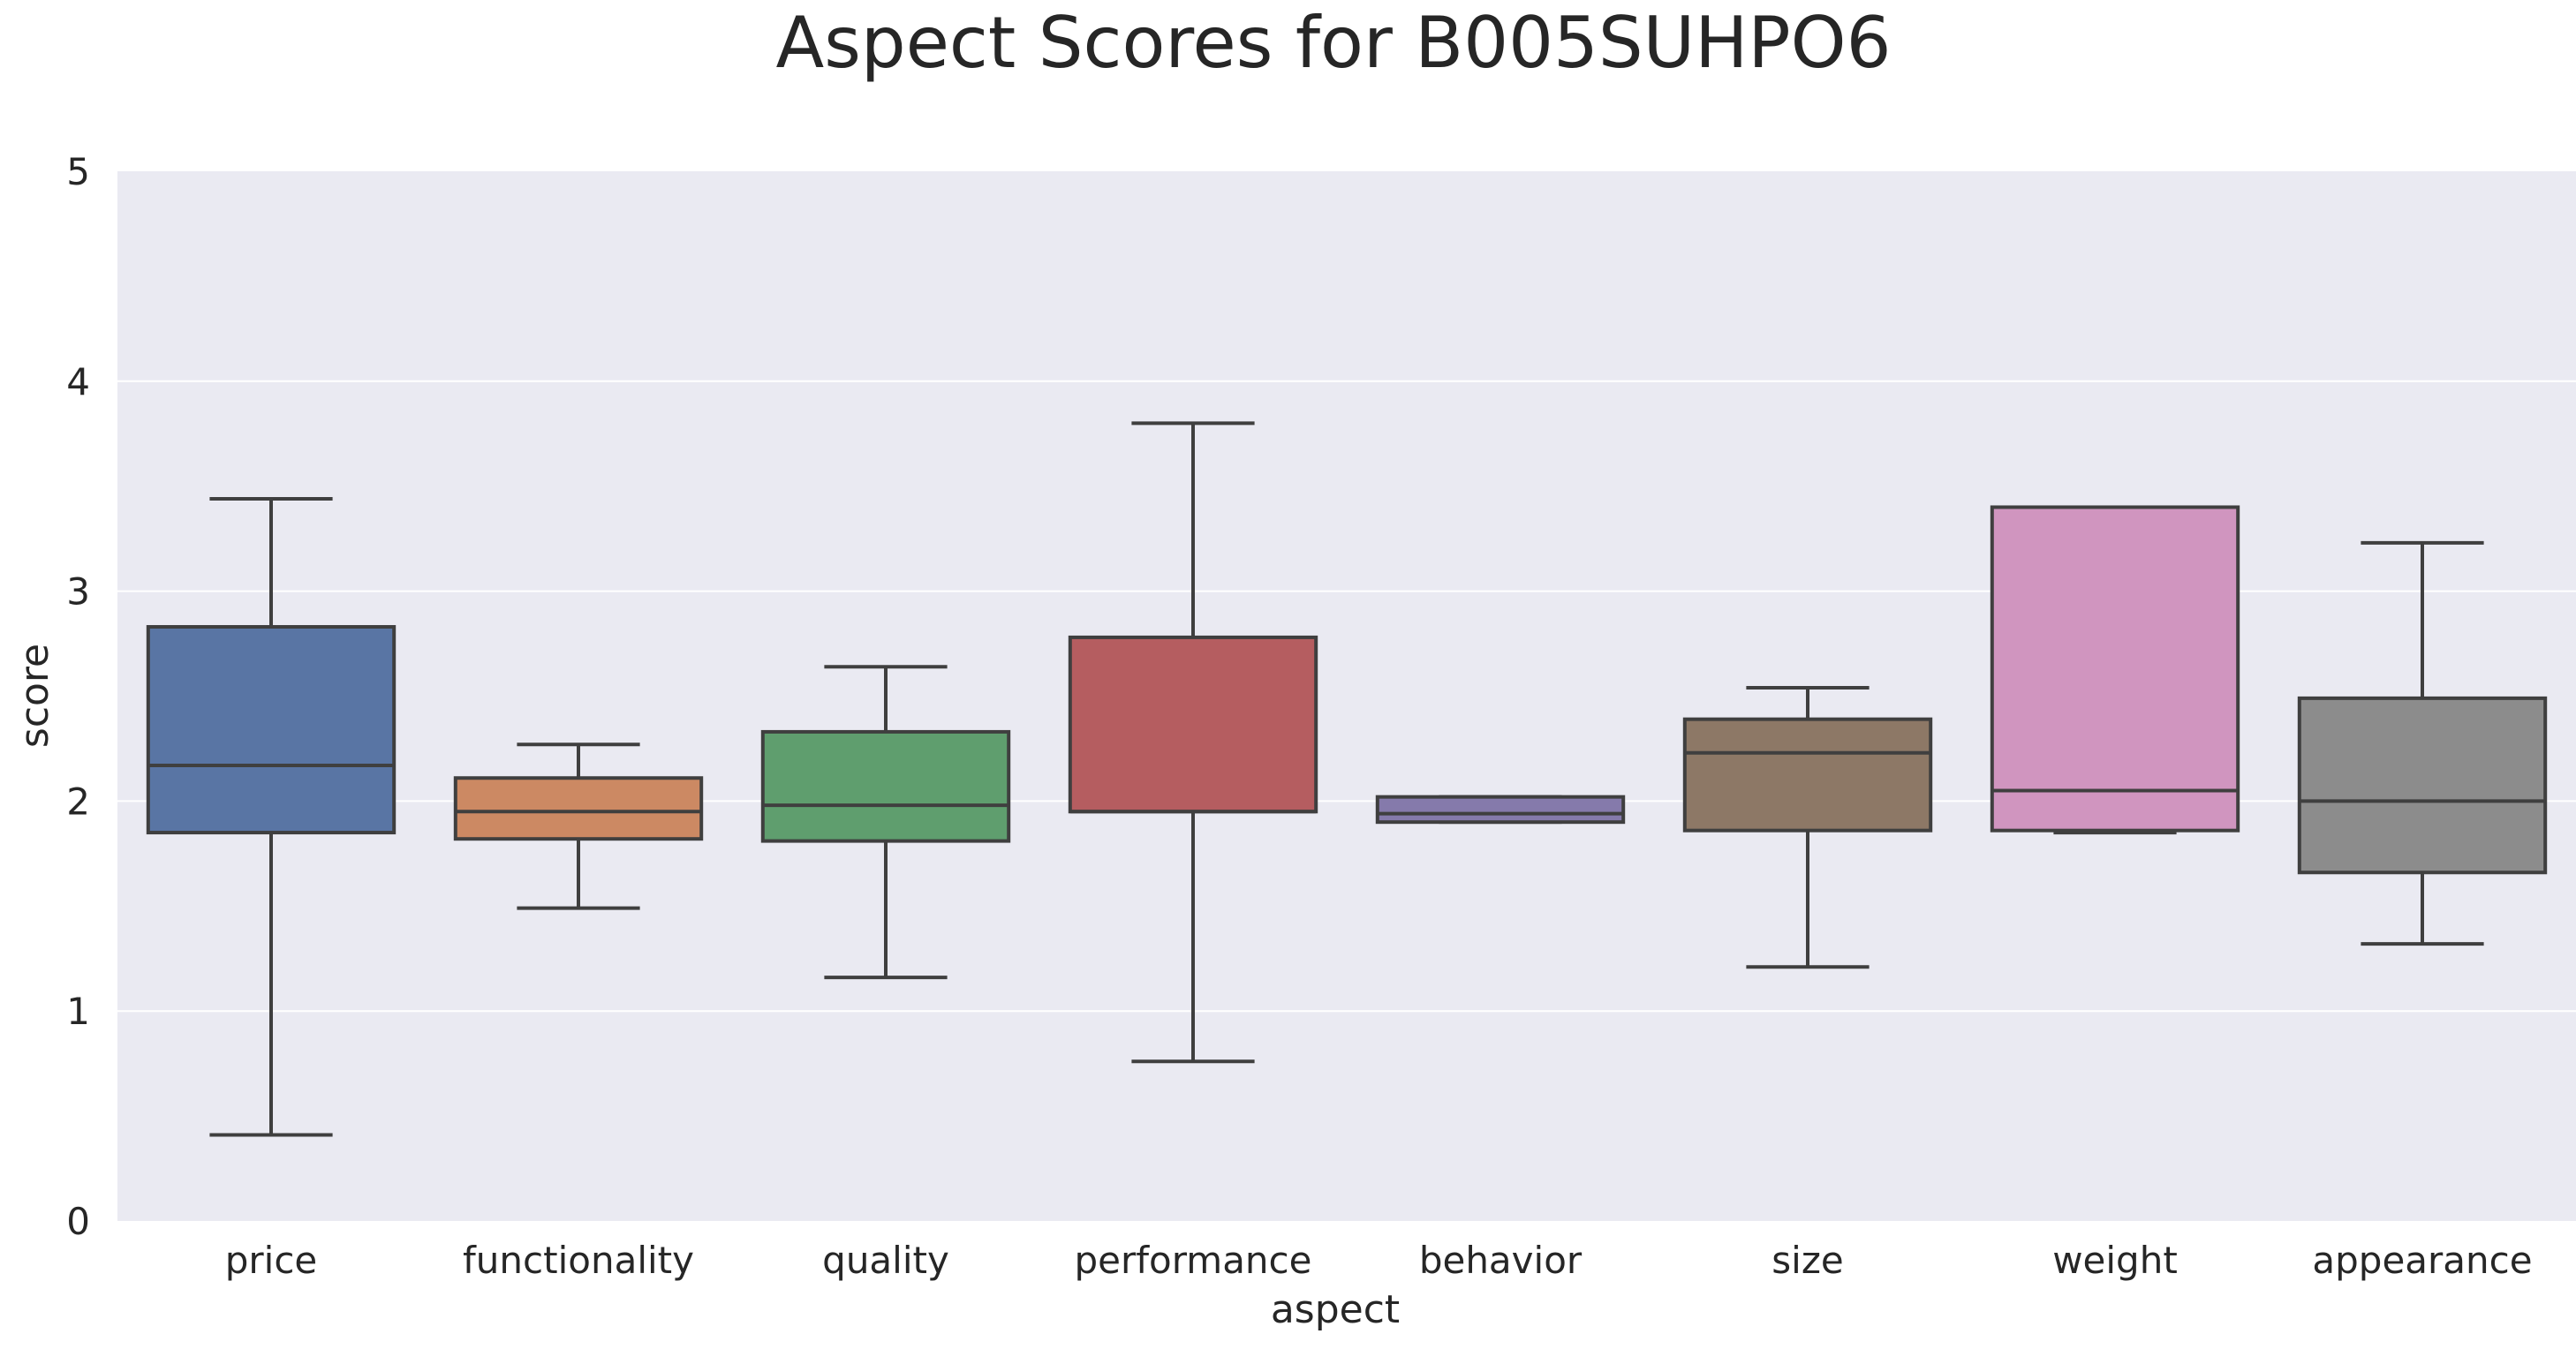 This screenshot has width=2576, height=1349. Describe the element at coordinates (78, 171) in the screenshot. I see `y-tick-label-5: 5` at that location.